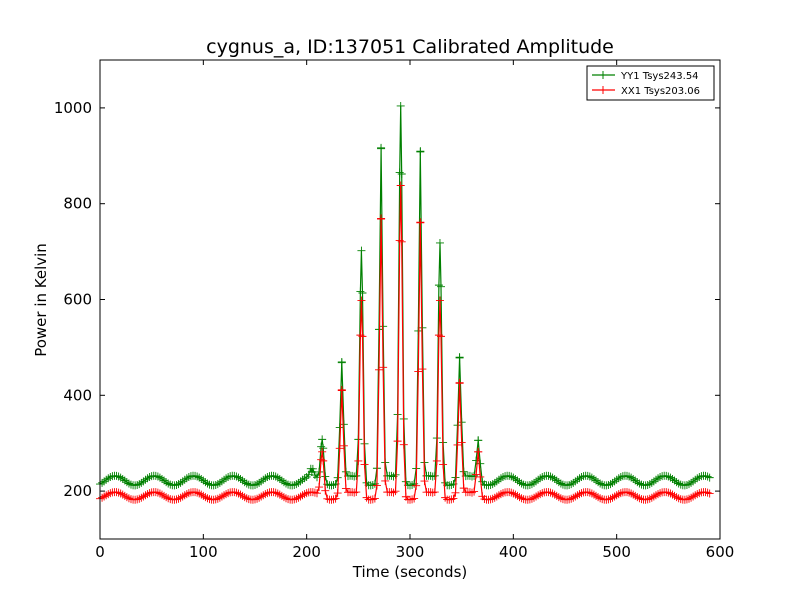 The image size is (800, 600). I want to click on chart-title: cygnus_a, ID:137051 Calibrated Amplitude, so click(410, 47).